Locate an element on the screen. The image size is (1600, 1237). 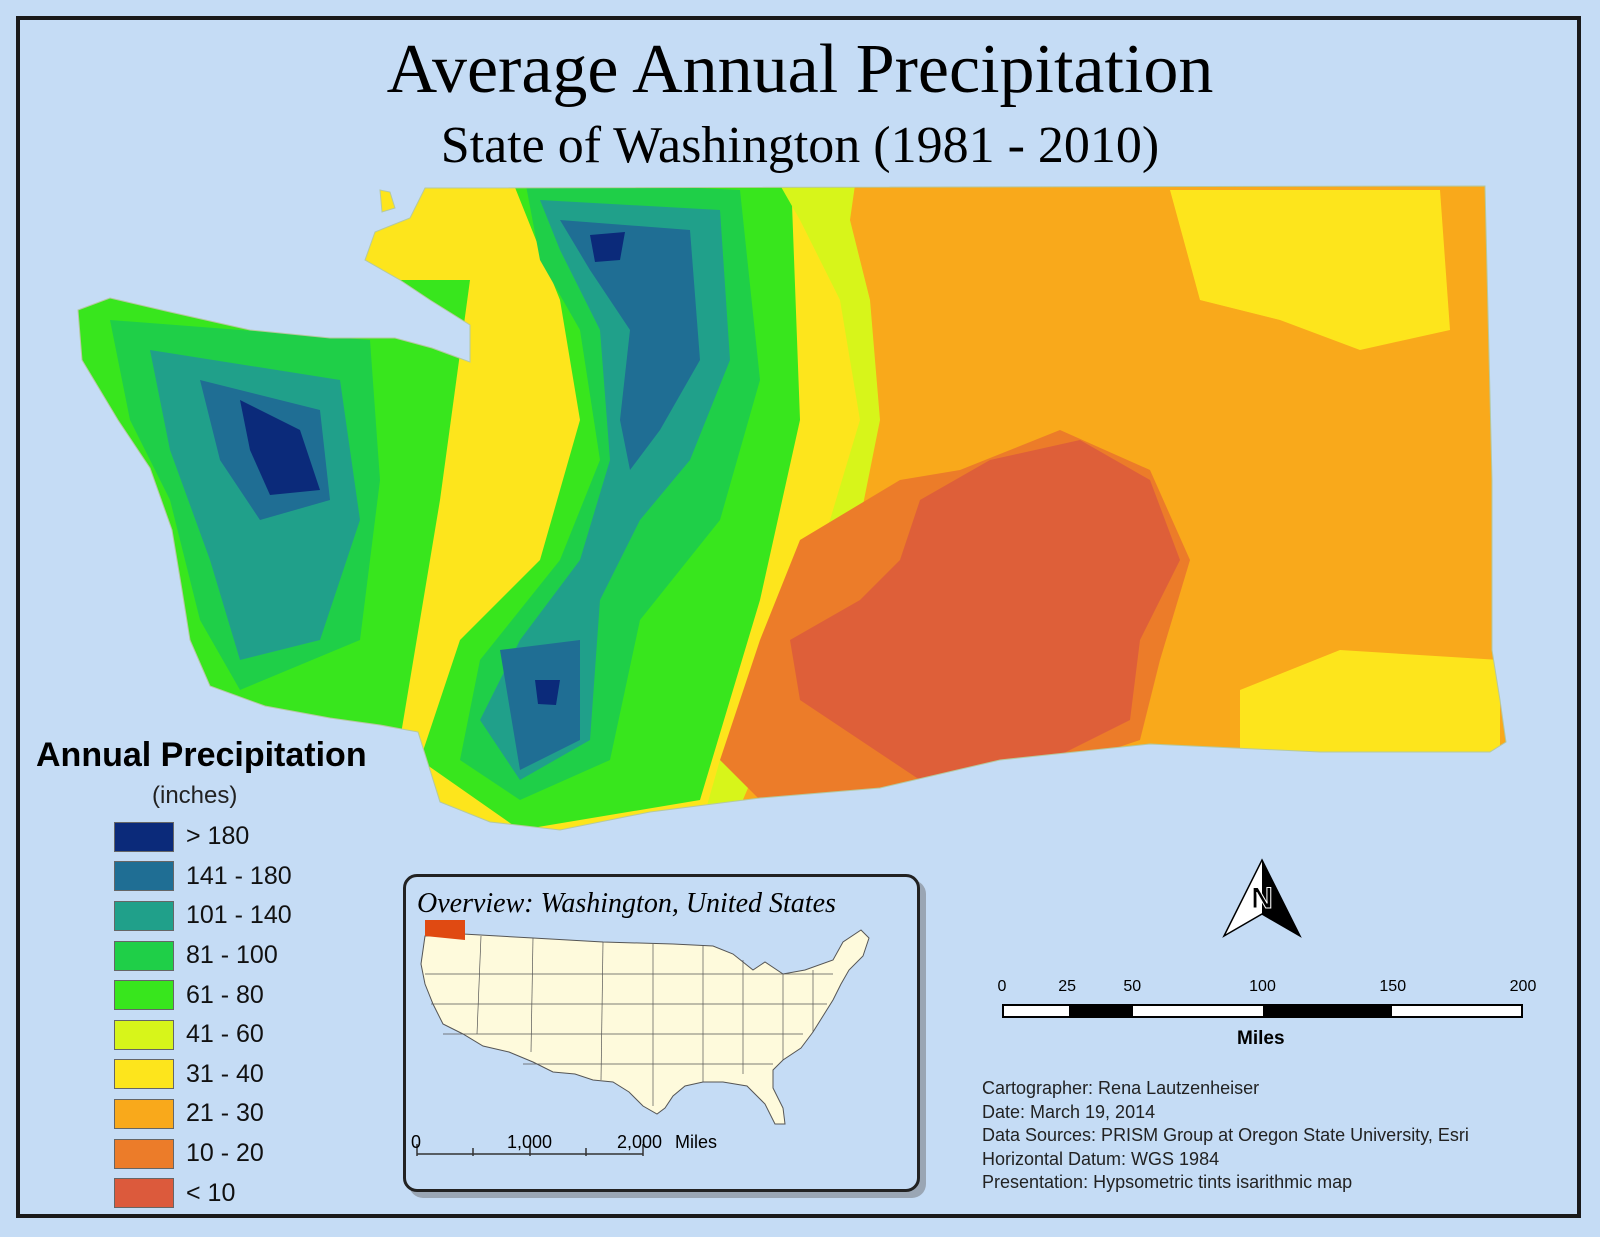
legend-item: 21 - 30 is located at coordinates (203, 1114).